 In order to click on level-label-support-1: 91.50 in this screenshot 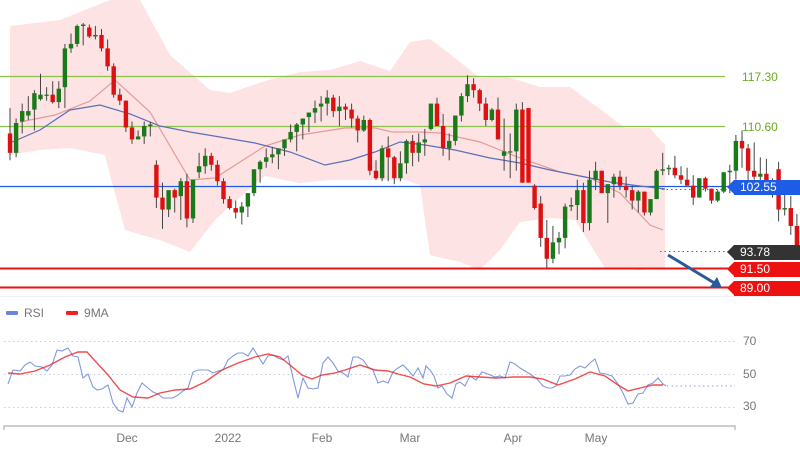, I will do `click(763, 269)`.